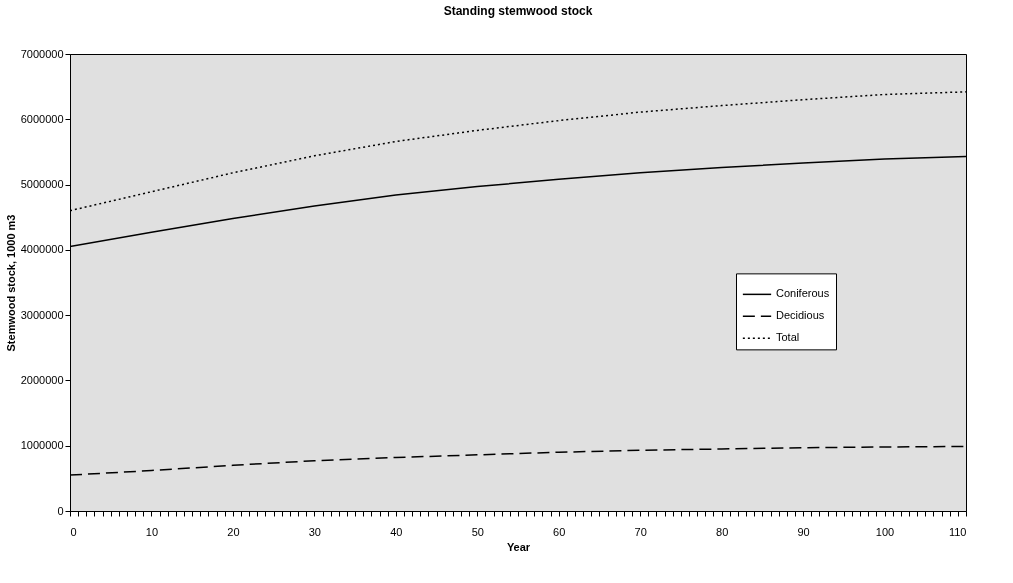 The width and height of the screenshot is (1013, 583). What do you see at coordinates (42, 314) in the screenshot?
I see `y-tick-label: 3000000` at bounding box center [42, 314].